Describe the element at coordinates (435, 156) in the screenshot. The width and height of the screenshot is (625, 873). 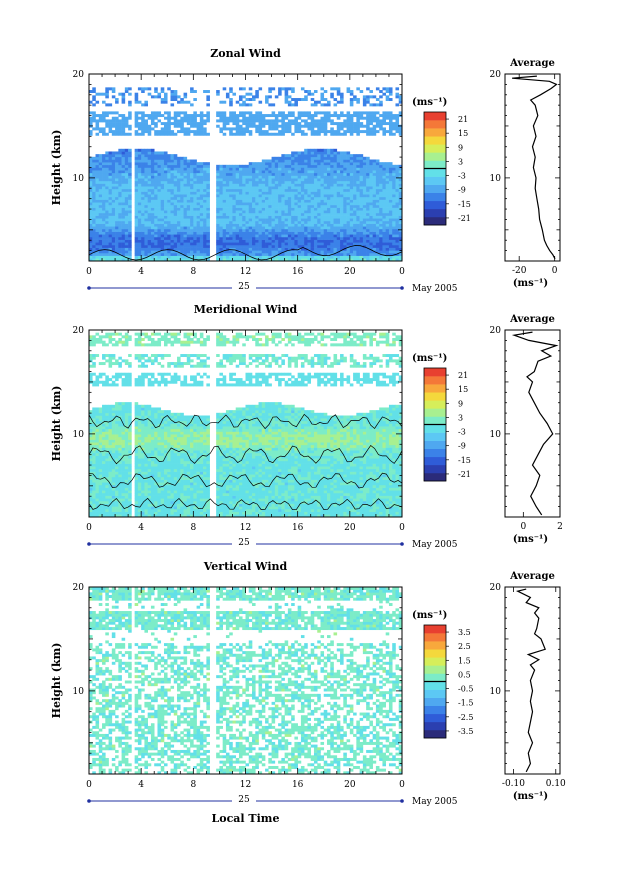
I see `colorbar-segment` at that location.